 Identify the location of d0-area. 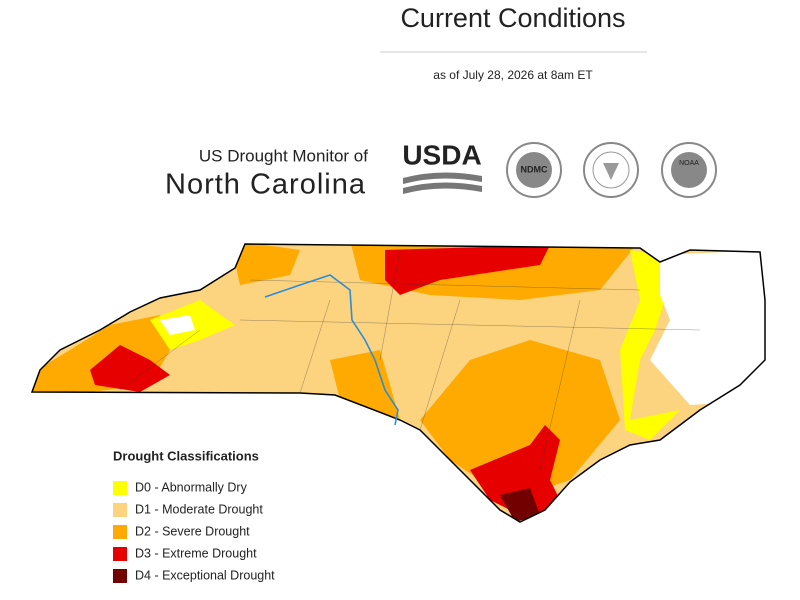
(650, 345).